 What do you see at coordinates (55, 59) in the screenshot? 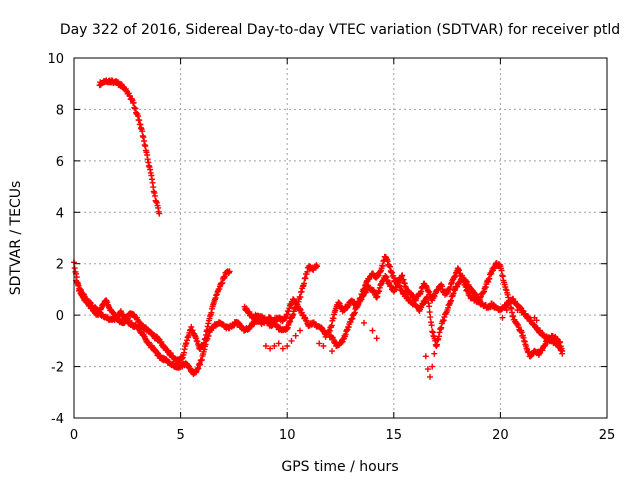
I see `y-tick-label: 10` at bounding box center [55, 59].